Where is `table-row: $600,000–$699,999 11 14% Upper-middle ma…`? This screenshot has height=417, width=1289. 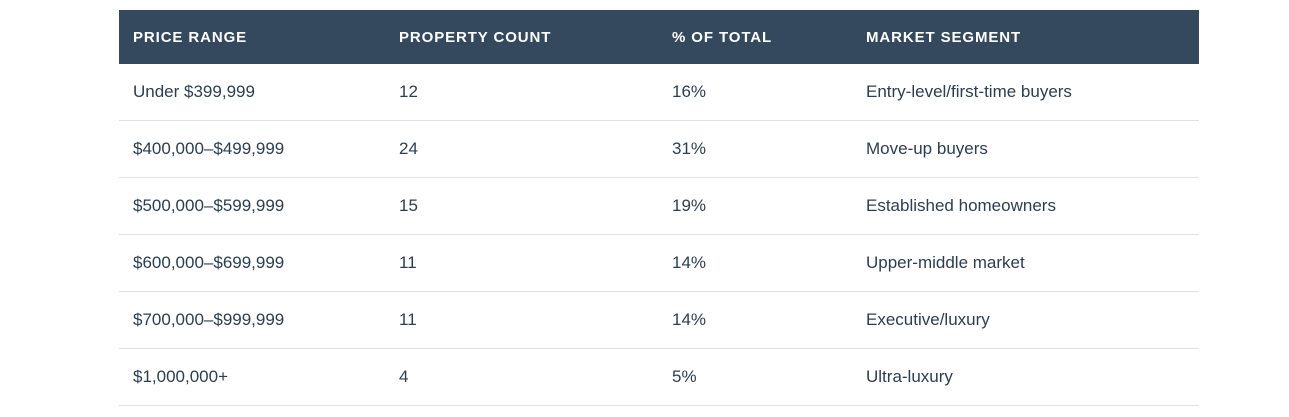 table-row: $600,000–$699,999 11 14% Upper-middle ma… is located at coordinates (659, 263).